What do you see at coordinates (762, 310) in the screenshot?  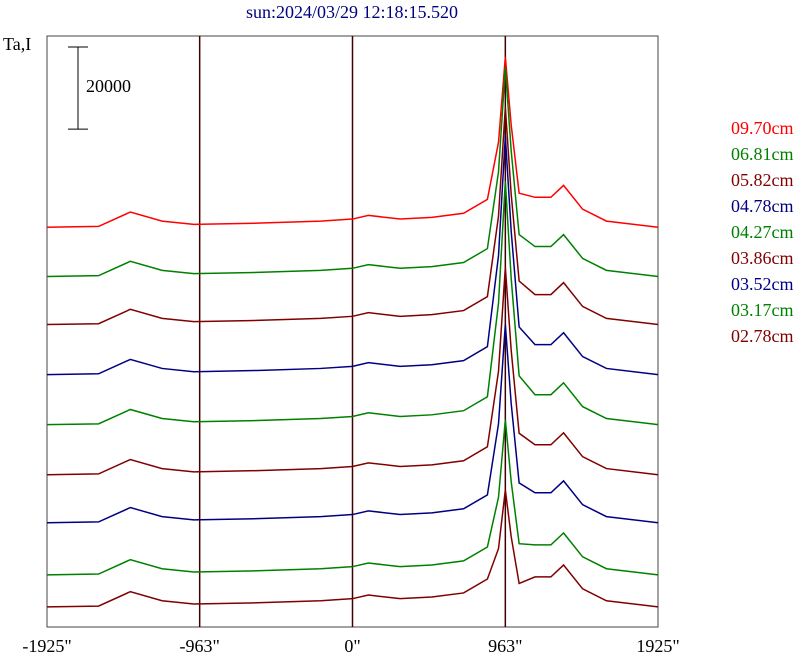 I see `legend-label: 03.17cm` at bounding box center [762, 310].